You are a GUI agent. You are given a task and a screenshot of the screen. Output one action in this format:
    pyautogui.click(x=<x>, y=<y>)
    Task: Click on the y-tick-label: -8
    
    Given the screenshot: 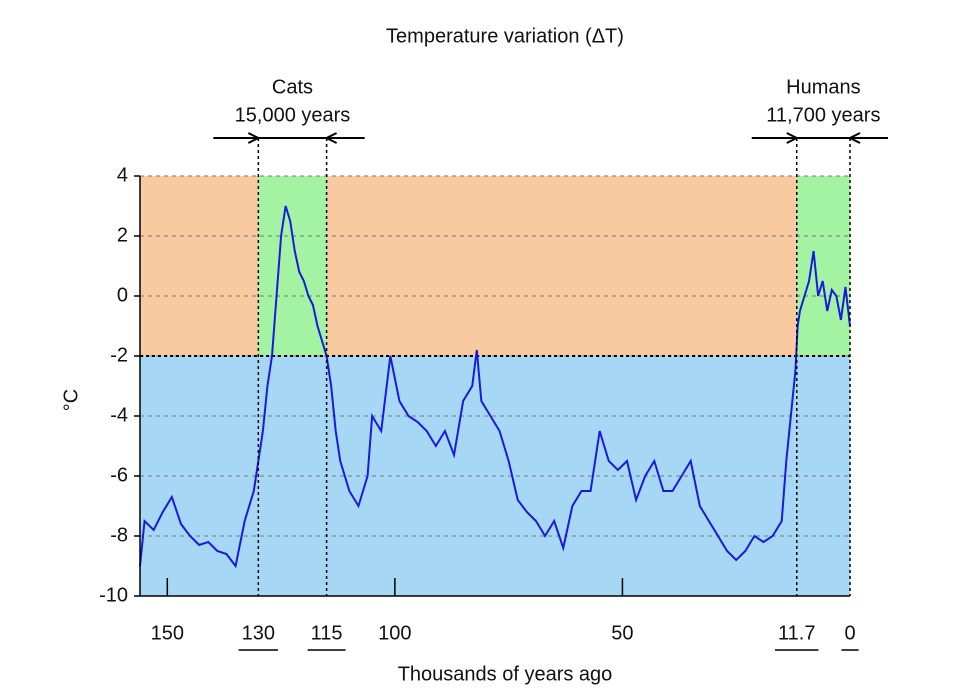 What is the action you would take?
    pyautogui.click(x=119, y=535)
    